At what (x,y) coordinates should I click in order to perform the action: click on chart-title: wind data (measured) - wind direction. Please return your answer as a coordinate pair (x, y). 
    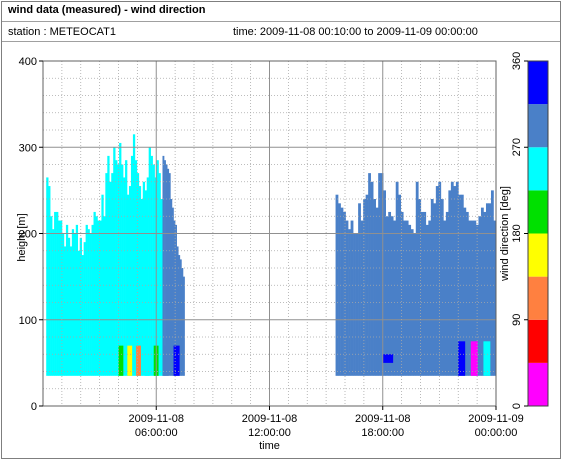
    Looking at the image, I should click on (281, 12).